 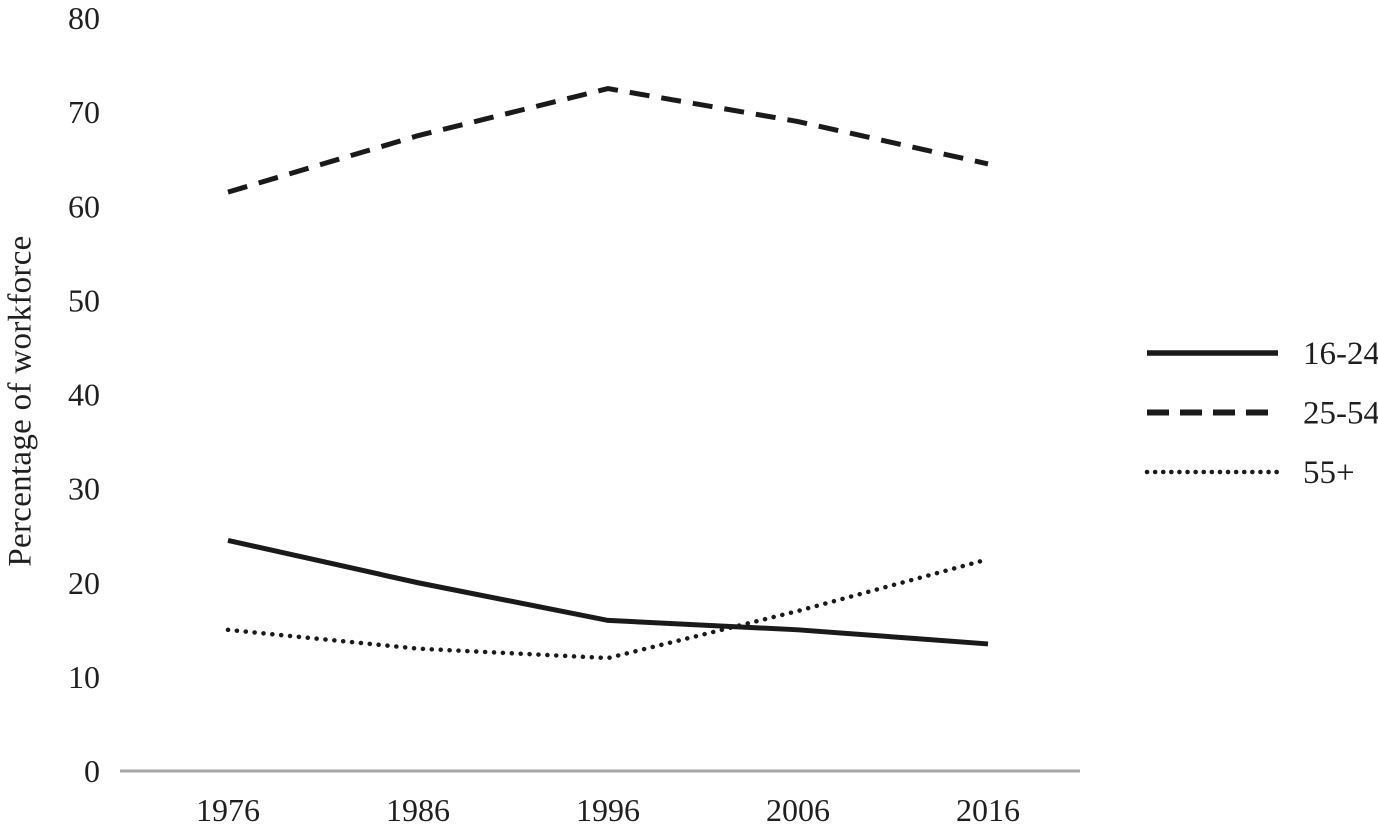 I want to click on x-tick-label: 1986, so click(x=418, y=810).